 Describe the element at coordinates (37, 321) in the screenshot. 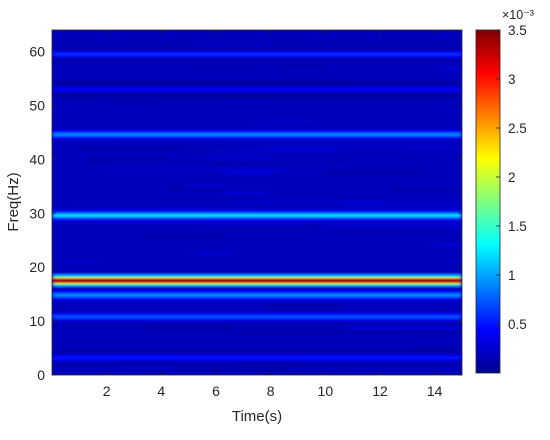

I see `y-tick-label: 10` at that location.